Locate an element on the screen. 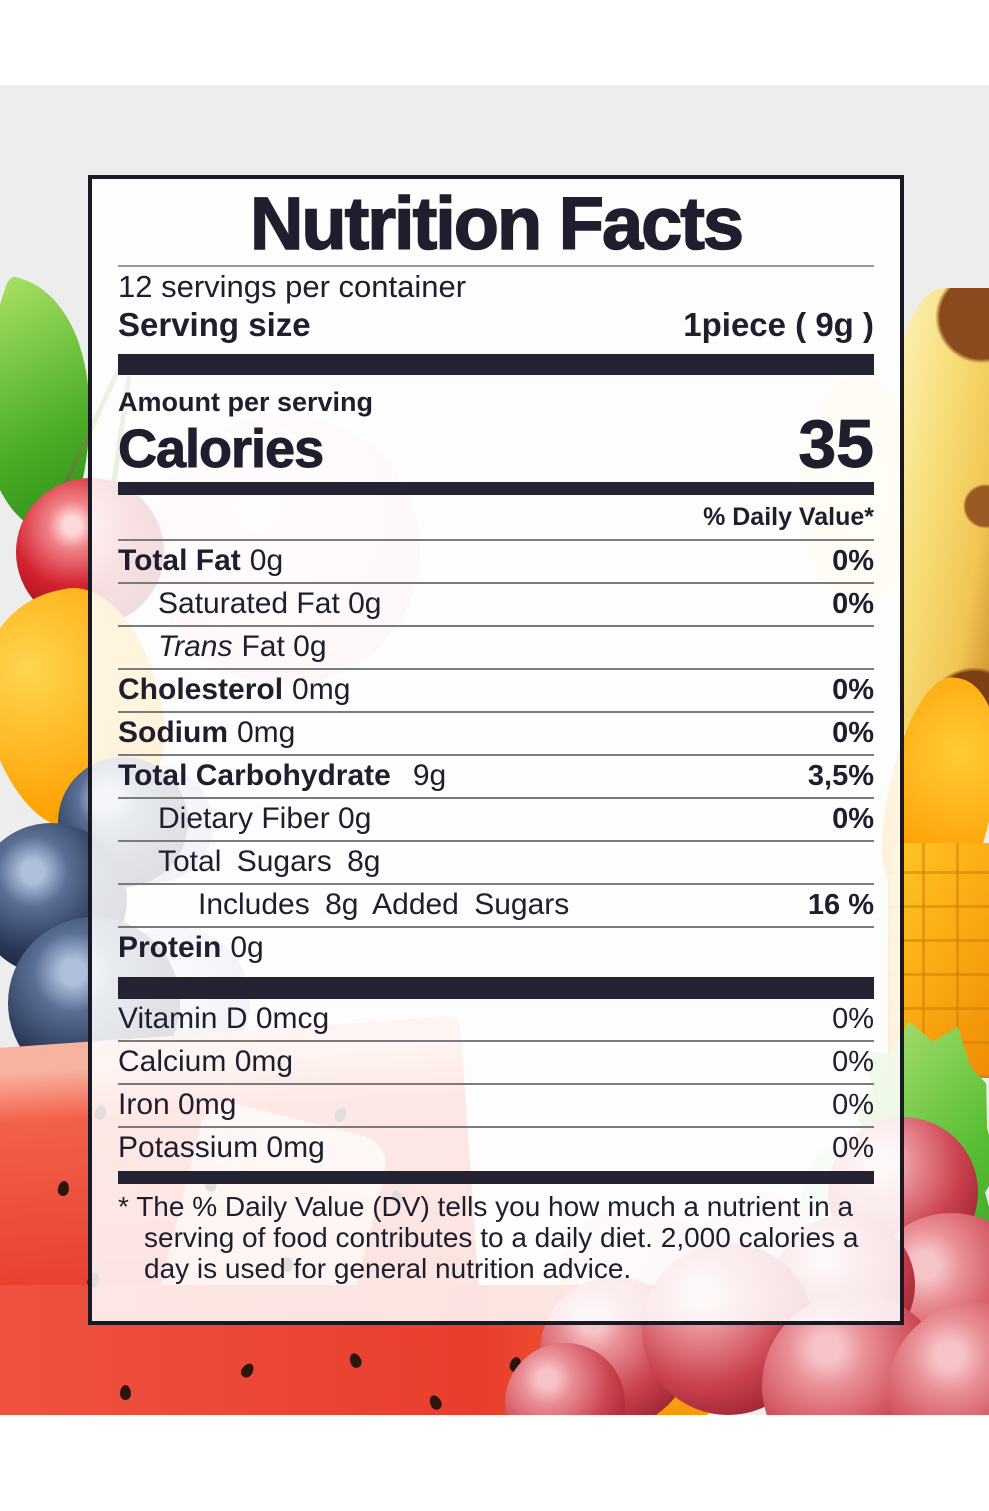 This screenshot has height=1511, width=989. divider-thin is located at coordinates (496, 266).